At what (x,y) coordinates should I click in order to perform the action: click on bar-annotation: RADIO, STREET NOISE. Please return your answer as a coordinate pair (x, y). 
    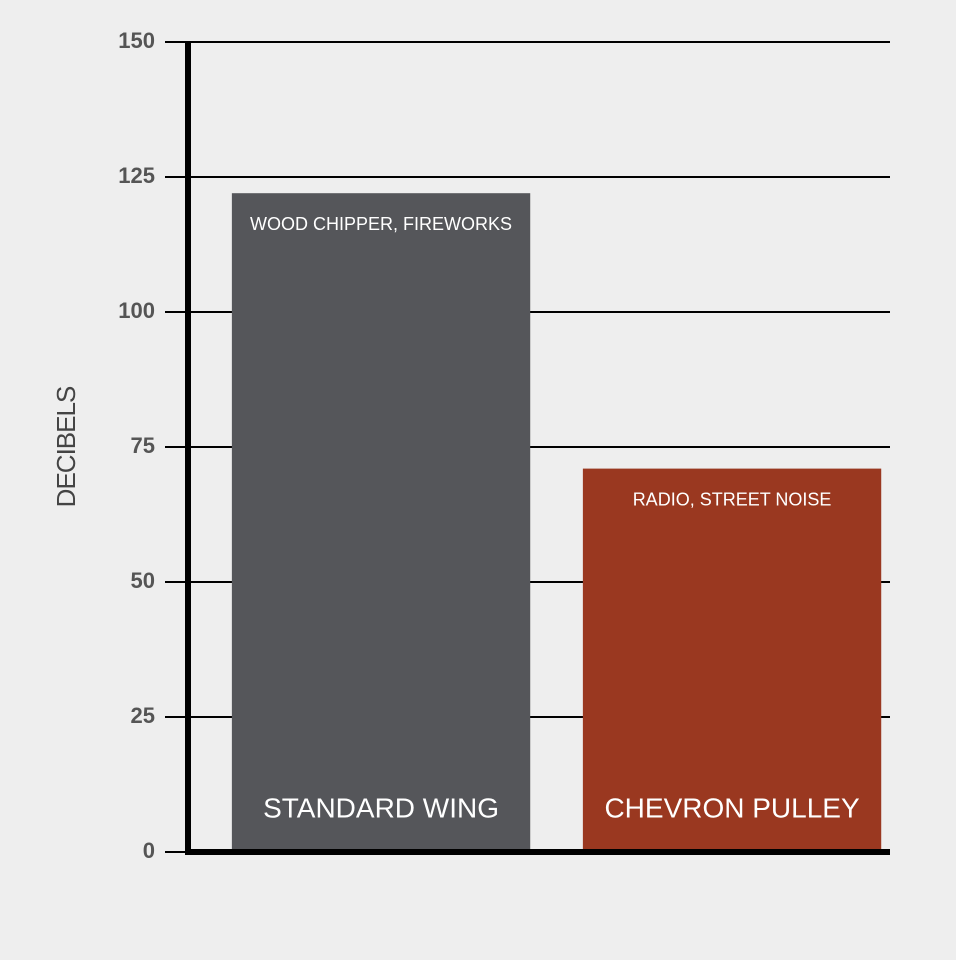
    Looking at the image, I should click on (732, 499).